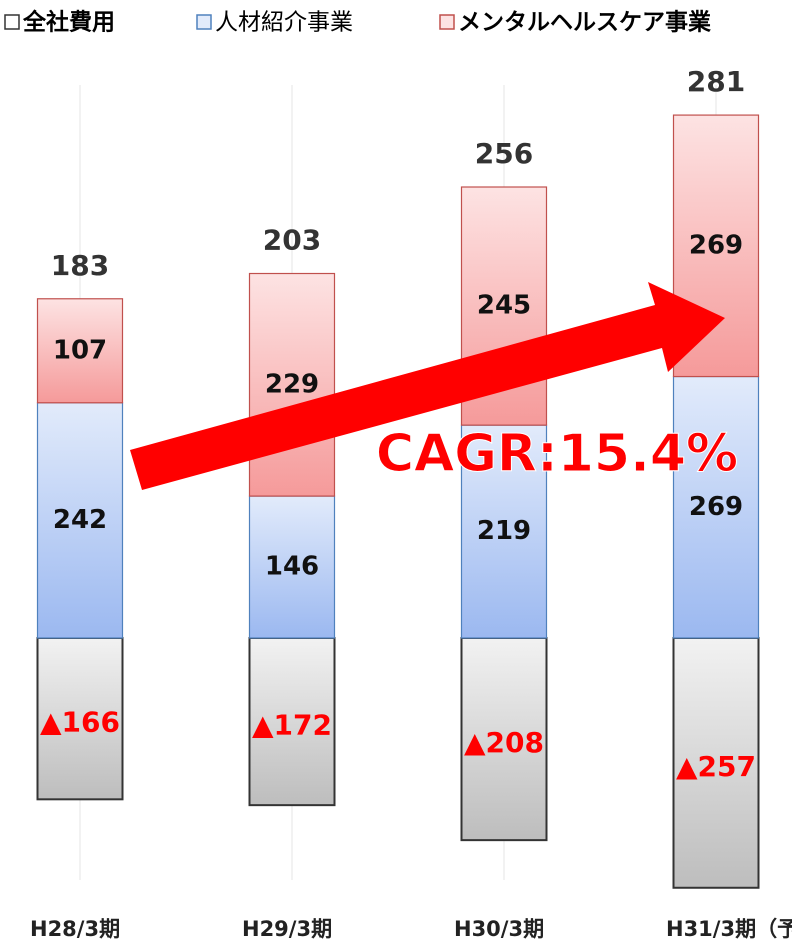 The width and height of the screenshot is (792, 947). What do you see at coordinates (358, 22) in the screenshot?
I see `legend: 全社費用 人材紹介事業 メンタルヘルスケア事業` at bounding box center [358, 22].